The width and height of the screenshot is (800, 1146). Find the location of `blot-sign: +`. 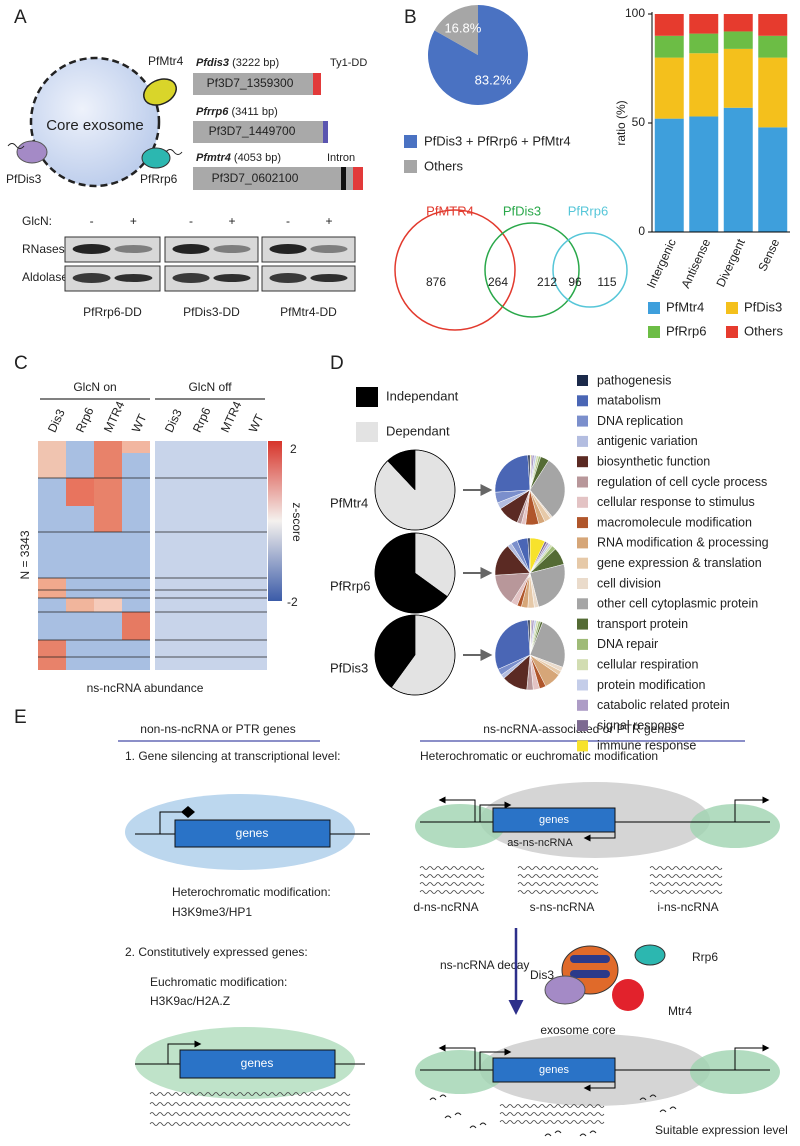

blot-sign: + is located at coordinates (328, 221).